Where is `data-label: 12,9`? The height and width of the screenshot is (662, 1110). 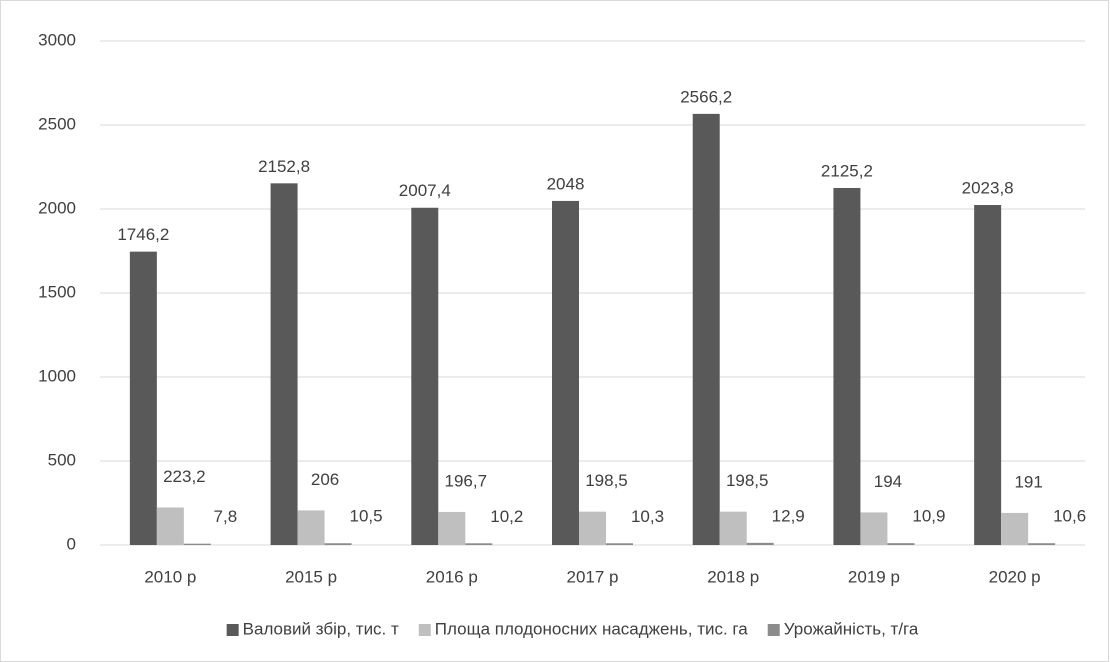
data-label: 12,9 is located at coordinates (788, 515).